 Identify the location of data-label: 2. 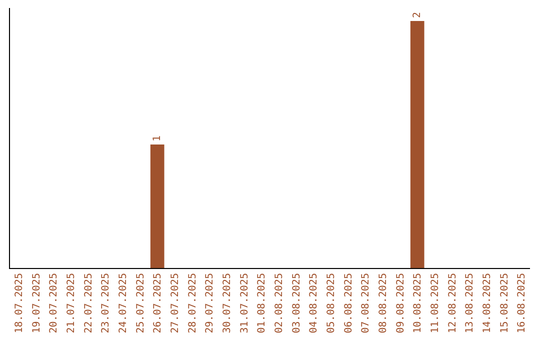
(417, 15).